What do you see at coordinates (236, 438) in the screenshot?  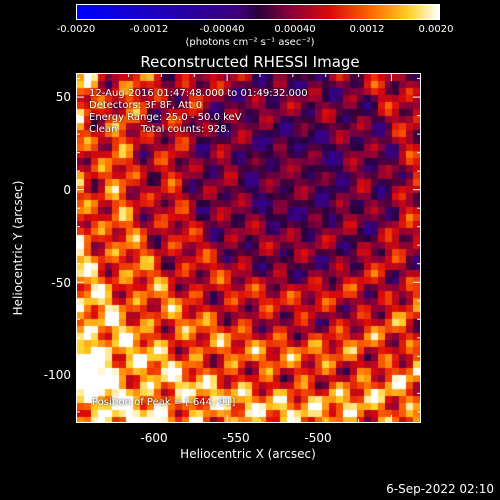 I see `x-tick-label: -550` at bounding box center [236, 438].